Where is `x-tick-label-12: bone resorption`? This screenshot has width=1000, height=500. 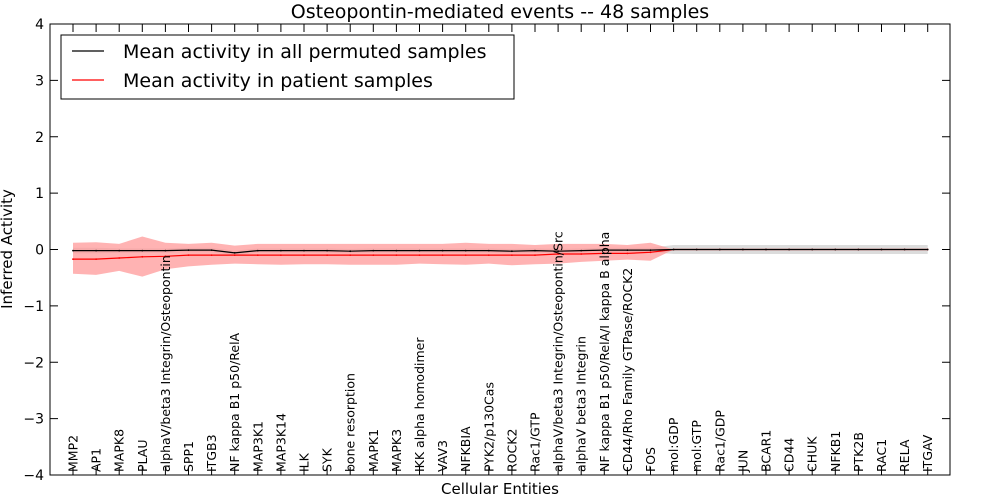 x-tick-label-12: bone resorption is located at coordinates (350, 422).